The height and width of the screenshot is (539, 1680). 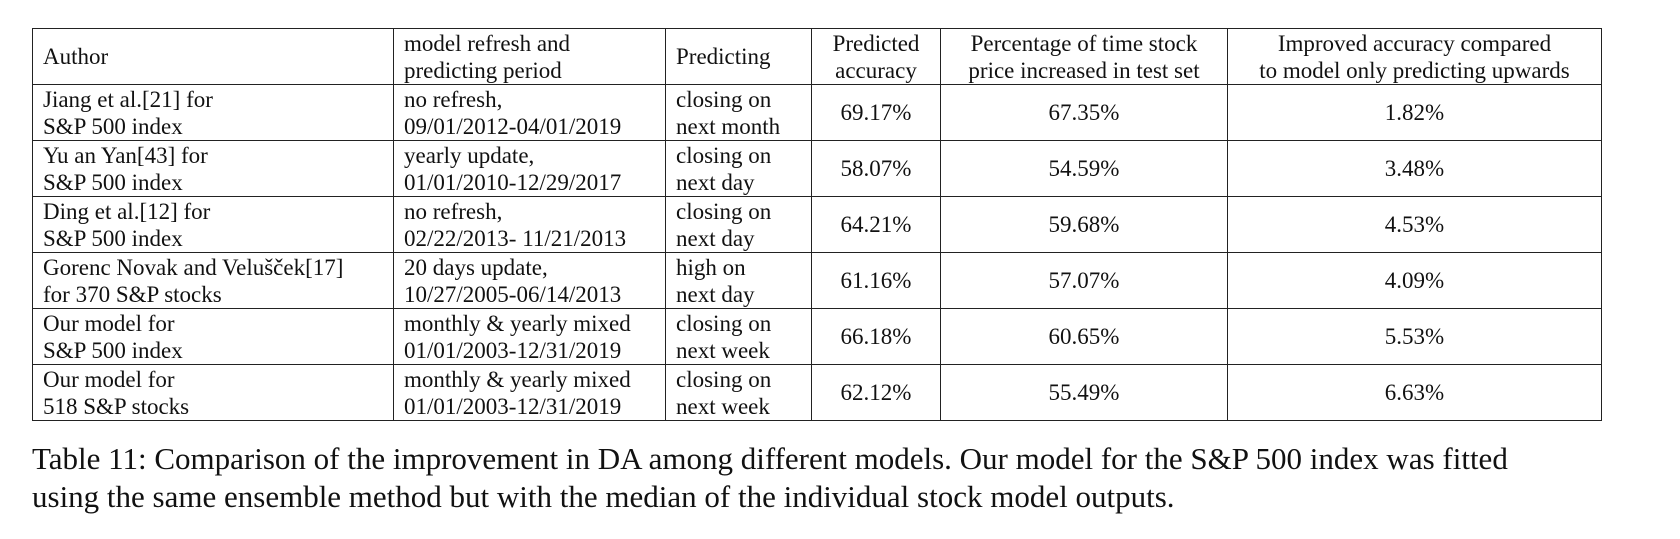 I want to click on cell-predicted-accuracy: 64.21%, so click(x=876, y=224).